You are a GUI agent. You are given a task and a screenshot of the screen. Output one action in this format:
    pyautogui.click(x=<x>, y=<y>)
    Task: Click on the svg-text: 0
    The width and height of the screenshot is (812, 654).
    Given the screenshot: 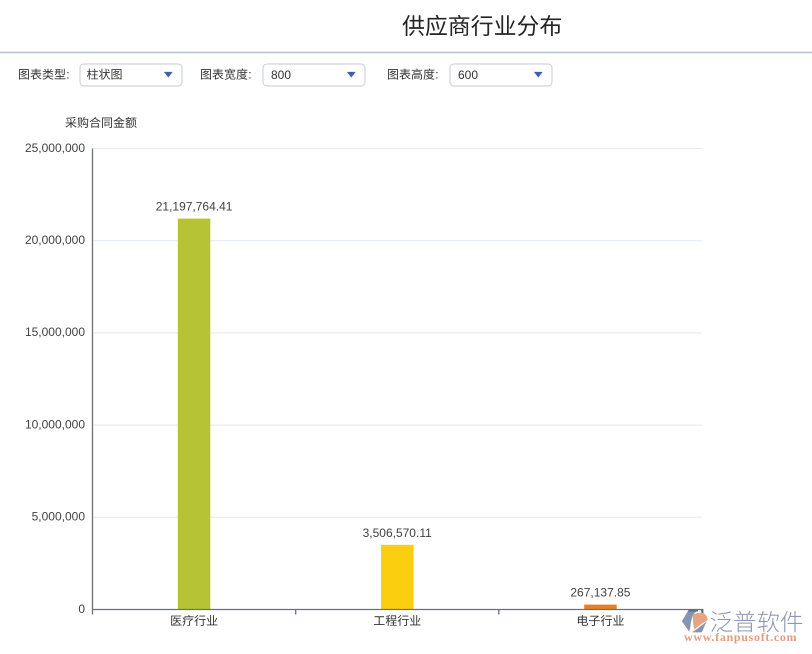 What is the action you would take?
    pyautogui.click(x=81, y=609)
    